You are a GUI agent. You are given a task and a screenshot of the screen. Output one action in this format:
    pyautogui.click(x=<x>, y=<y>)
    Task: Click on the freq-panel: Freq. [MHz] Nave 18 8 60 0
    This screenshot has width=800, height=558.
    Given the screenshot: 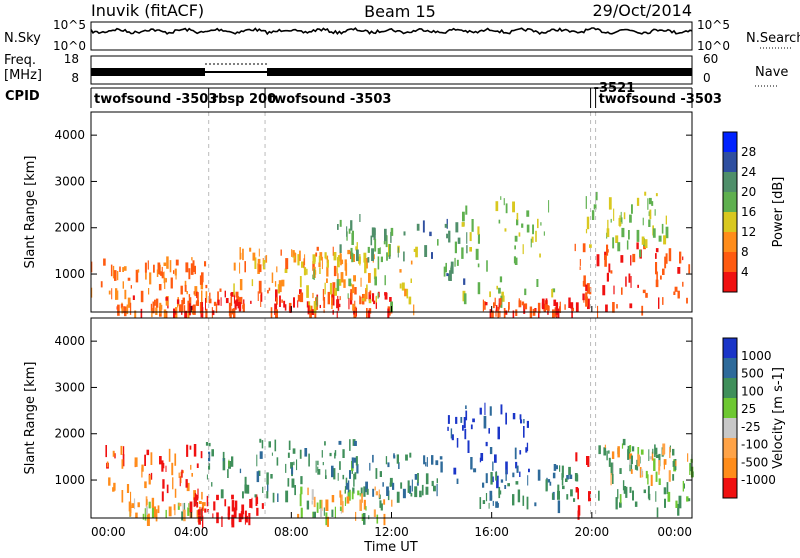 What is the action you would take?
    pyautogui.click(x=396, y=69)
    